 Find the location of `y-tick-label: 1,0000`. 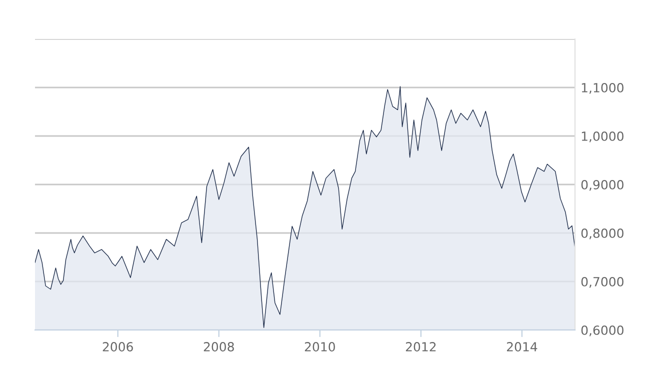

y-tick-label: 1,0000 is located at coordinates (603, 136).